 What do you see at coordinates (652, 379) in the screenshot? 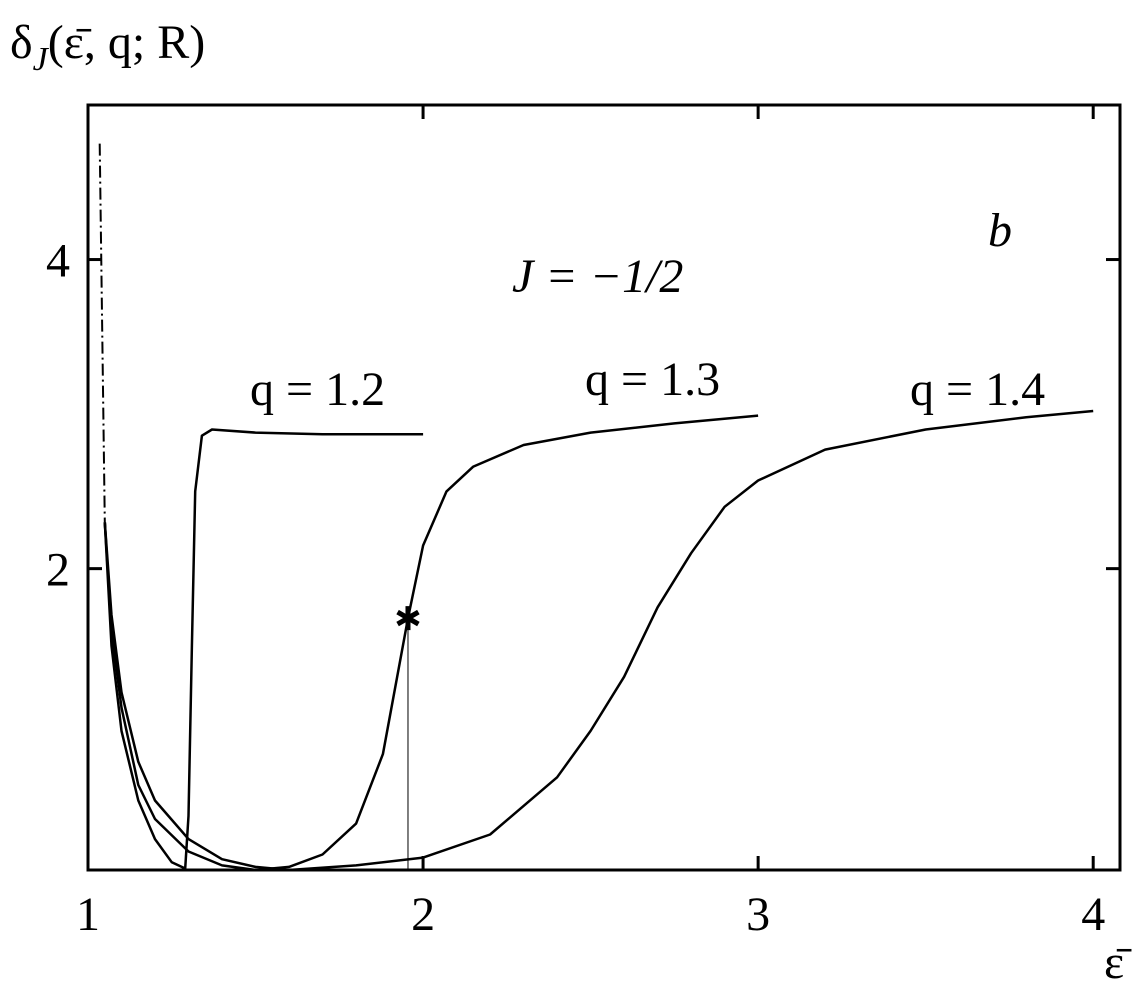
I see `curve-label: q = 1.3` at bounding box center [652, 379].